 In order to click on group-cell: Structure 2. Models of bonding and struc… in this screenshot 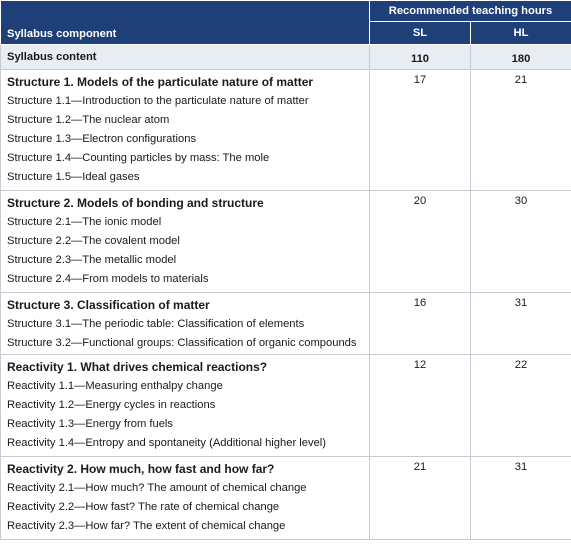, I will do `click(185, 241)`.